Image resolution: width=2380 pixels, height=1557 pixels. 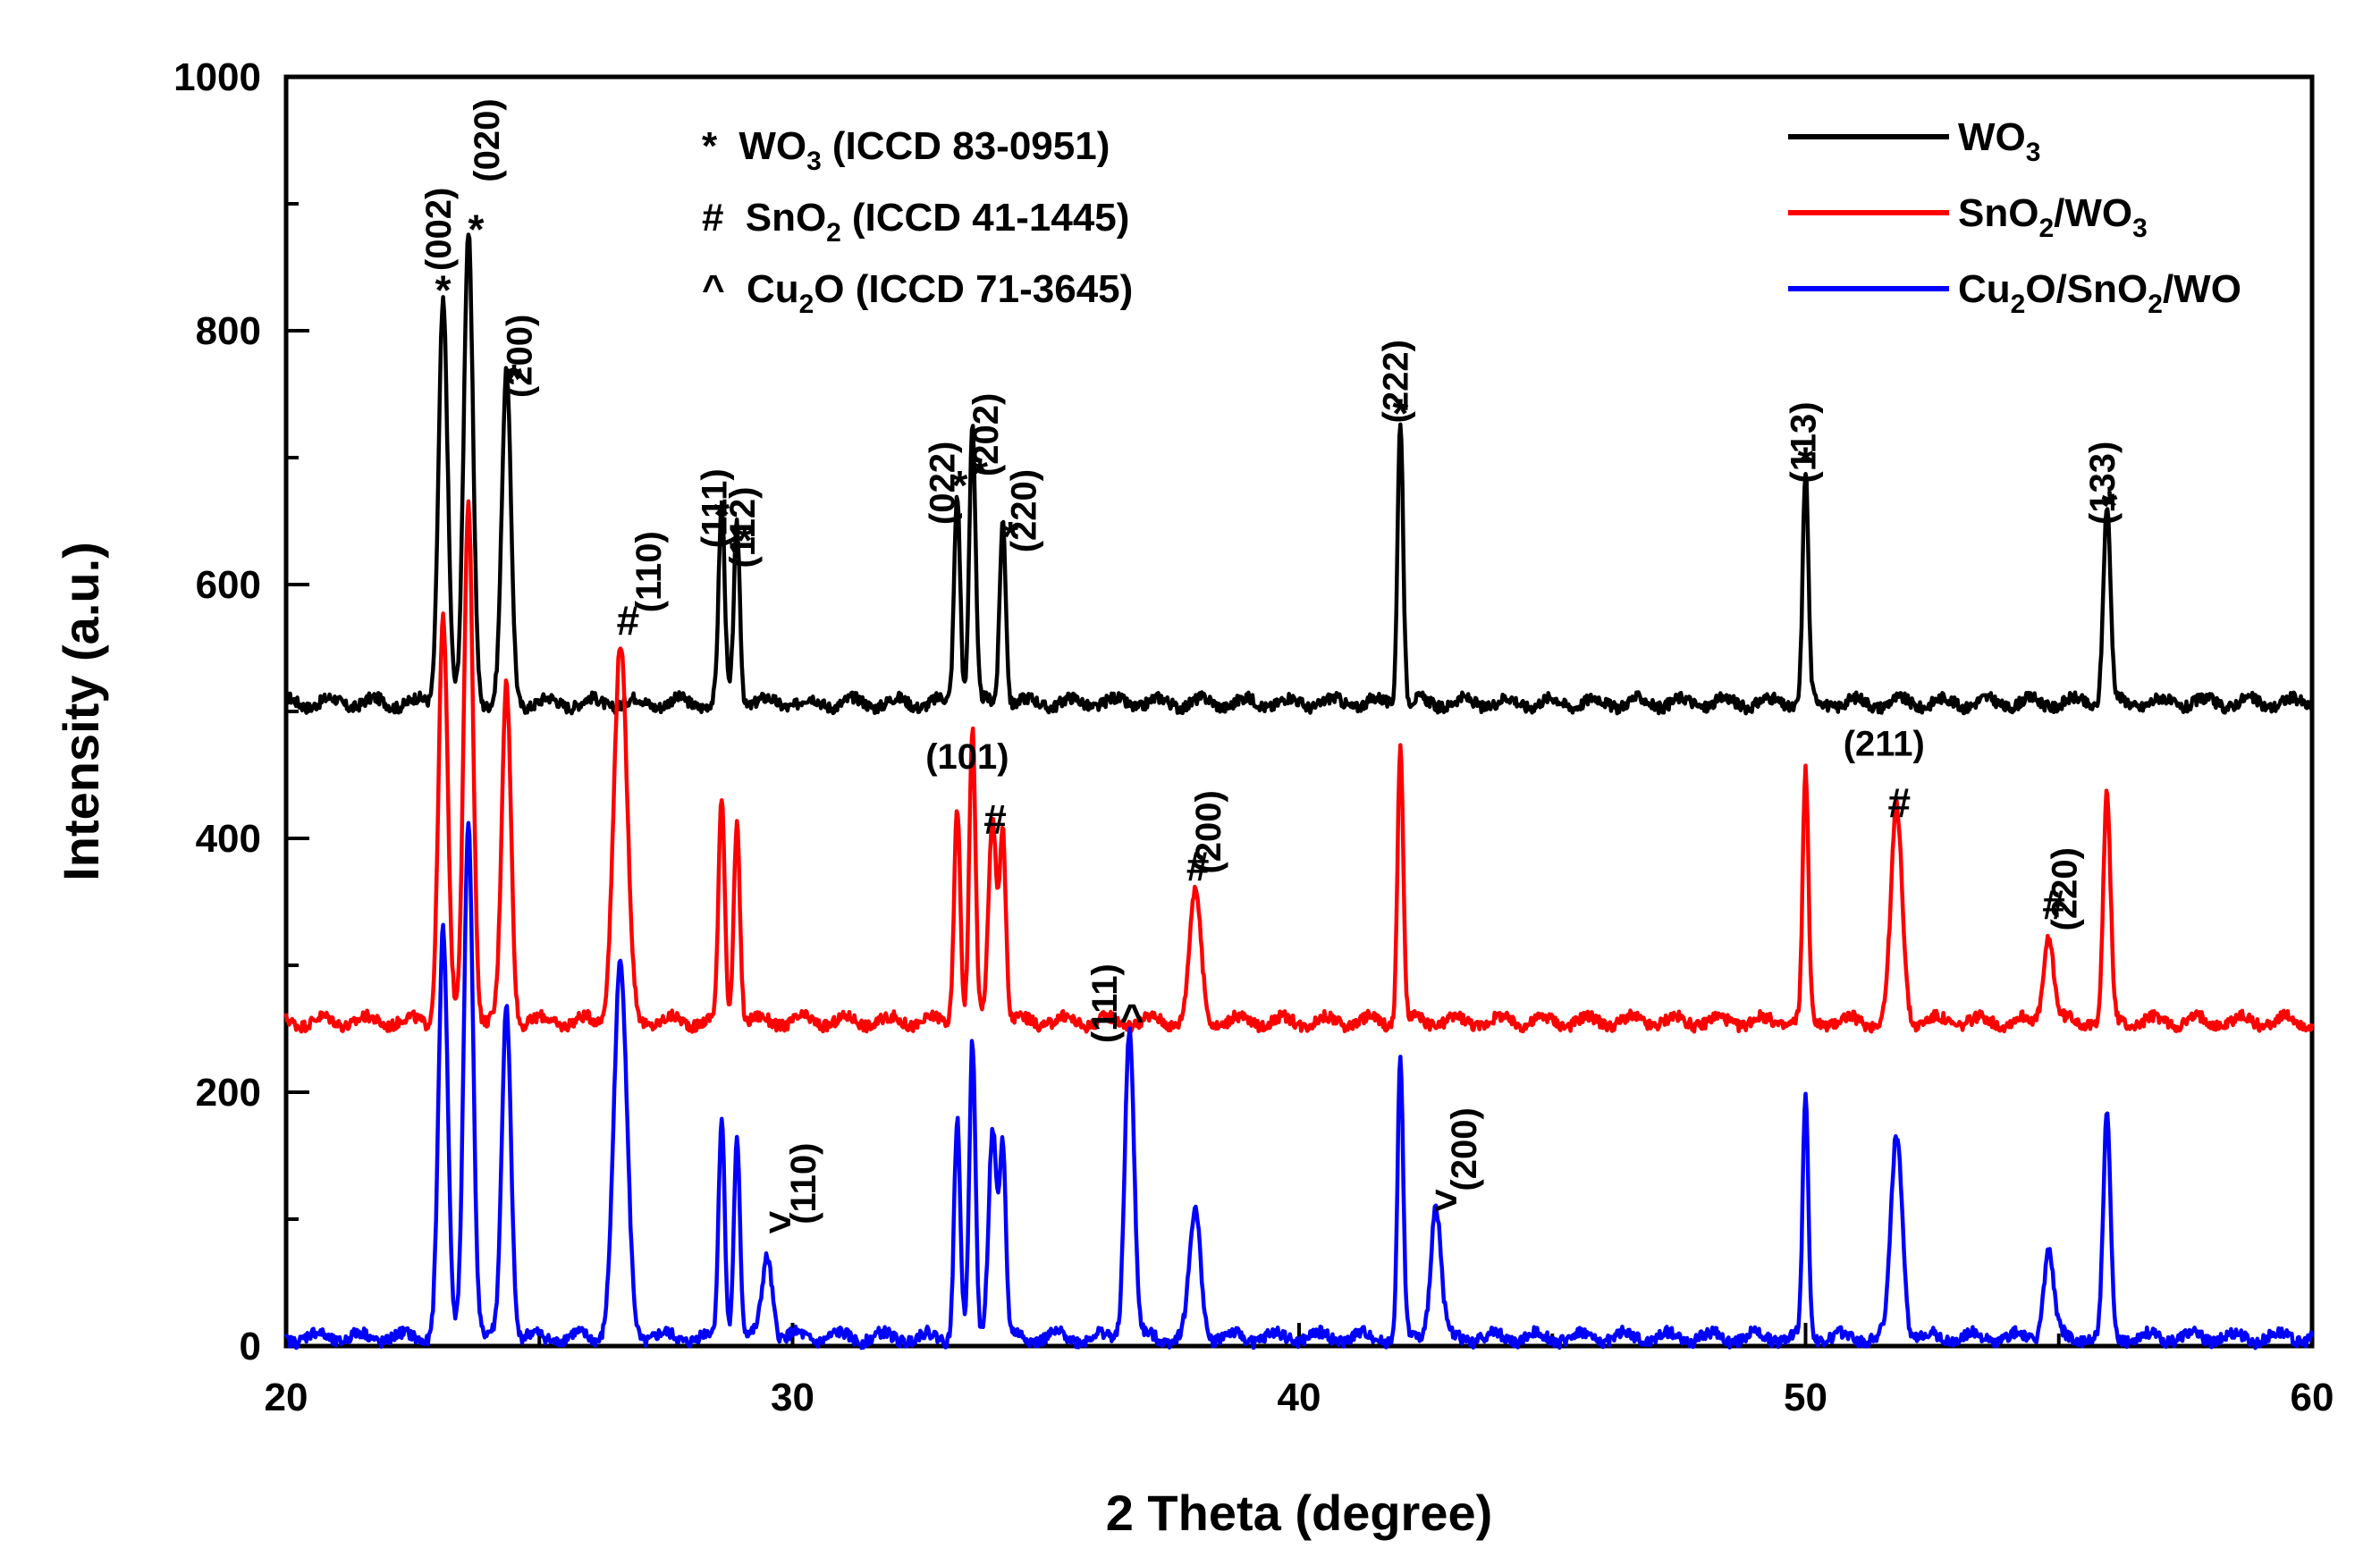 I want to click on reference-note-wo3: * WO3 (ICCD 83-0951), so click(x=906, y=150).